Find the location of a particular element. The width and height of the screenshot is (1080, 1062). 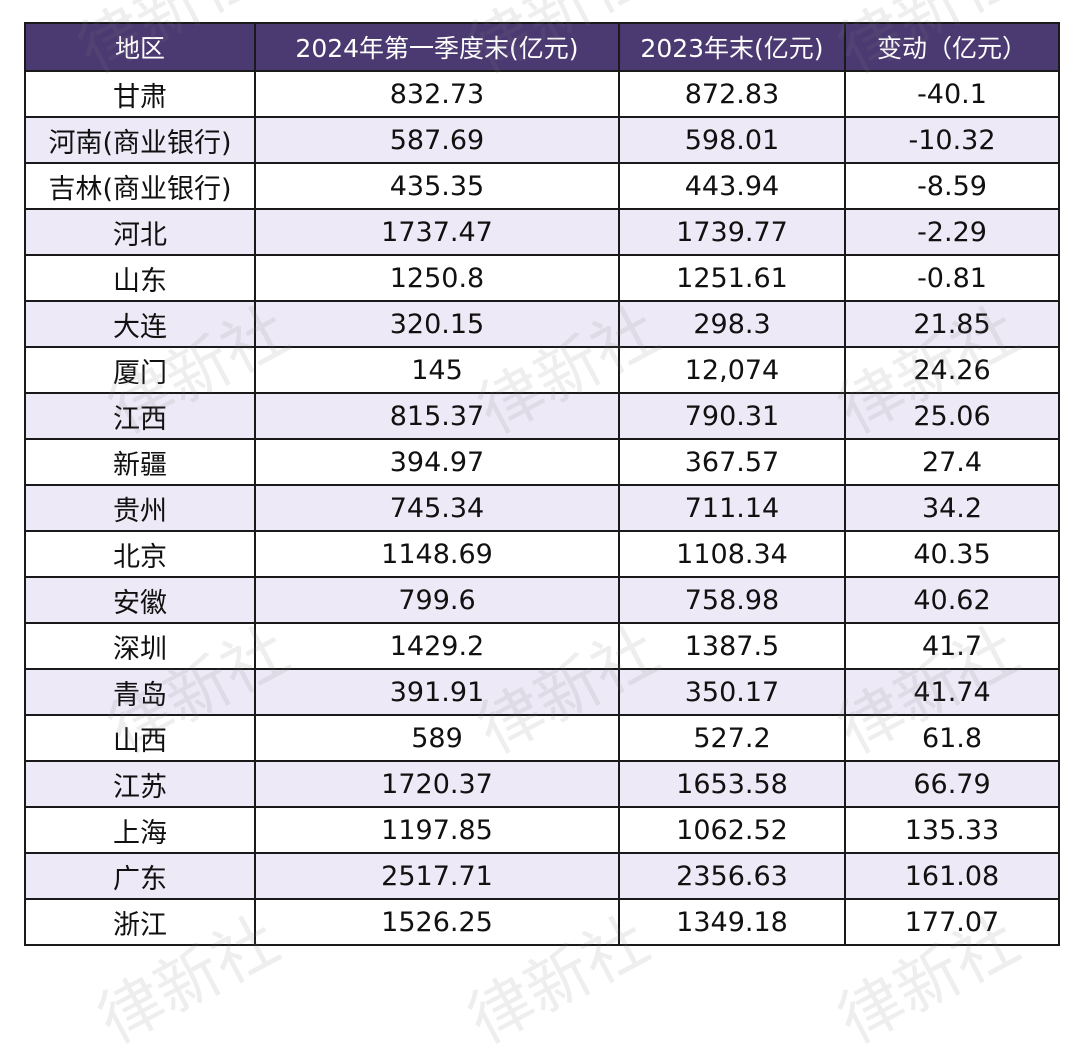

table-header: 地区 2024年第一季度末(亿元) 2023年末(亿元) 变动（亿元） is located at coordinates (542, 47).